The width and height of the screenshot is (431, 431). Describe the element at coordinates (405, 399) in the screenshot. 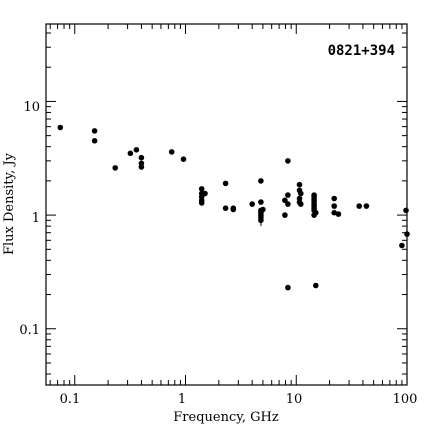

I see `x-tick-label-100: 100` at that location.